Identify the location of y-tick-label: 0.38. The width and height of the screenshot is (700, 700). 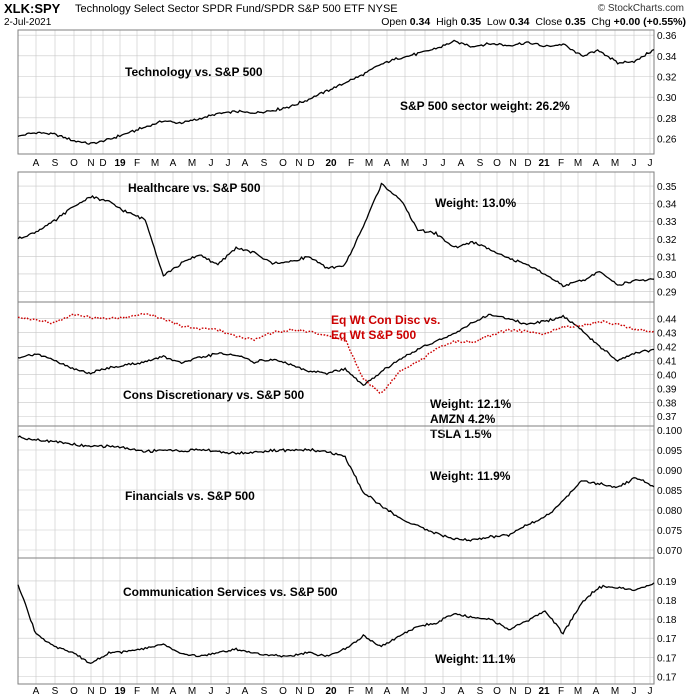
(667, 403).